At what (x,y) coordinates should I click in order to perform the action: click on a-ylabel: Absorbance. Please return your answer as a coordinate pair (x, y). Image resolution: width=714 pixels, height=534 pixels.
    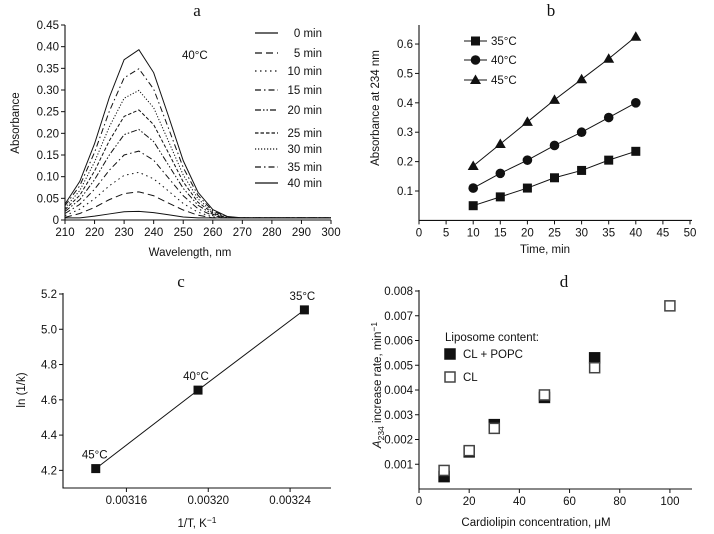
    Looking at the image, I should click on (16, 122).